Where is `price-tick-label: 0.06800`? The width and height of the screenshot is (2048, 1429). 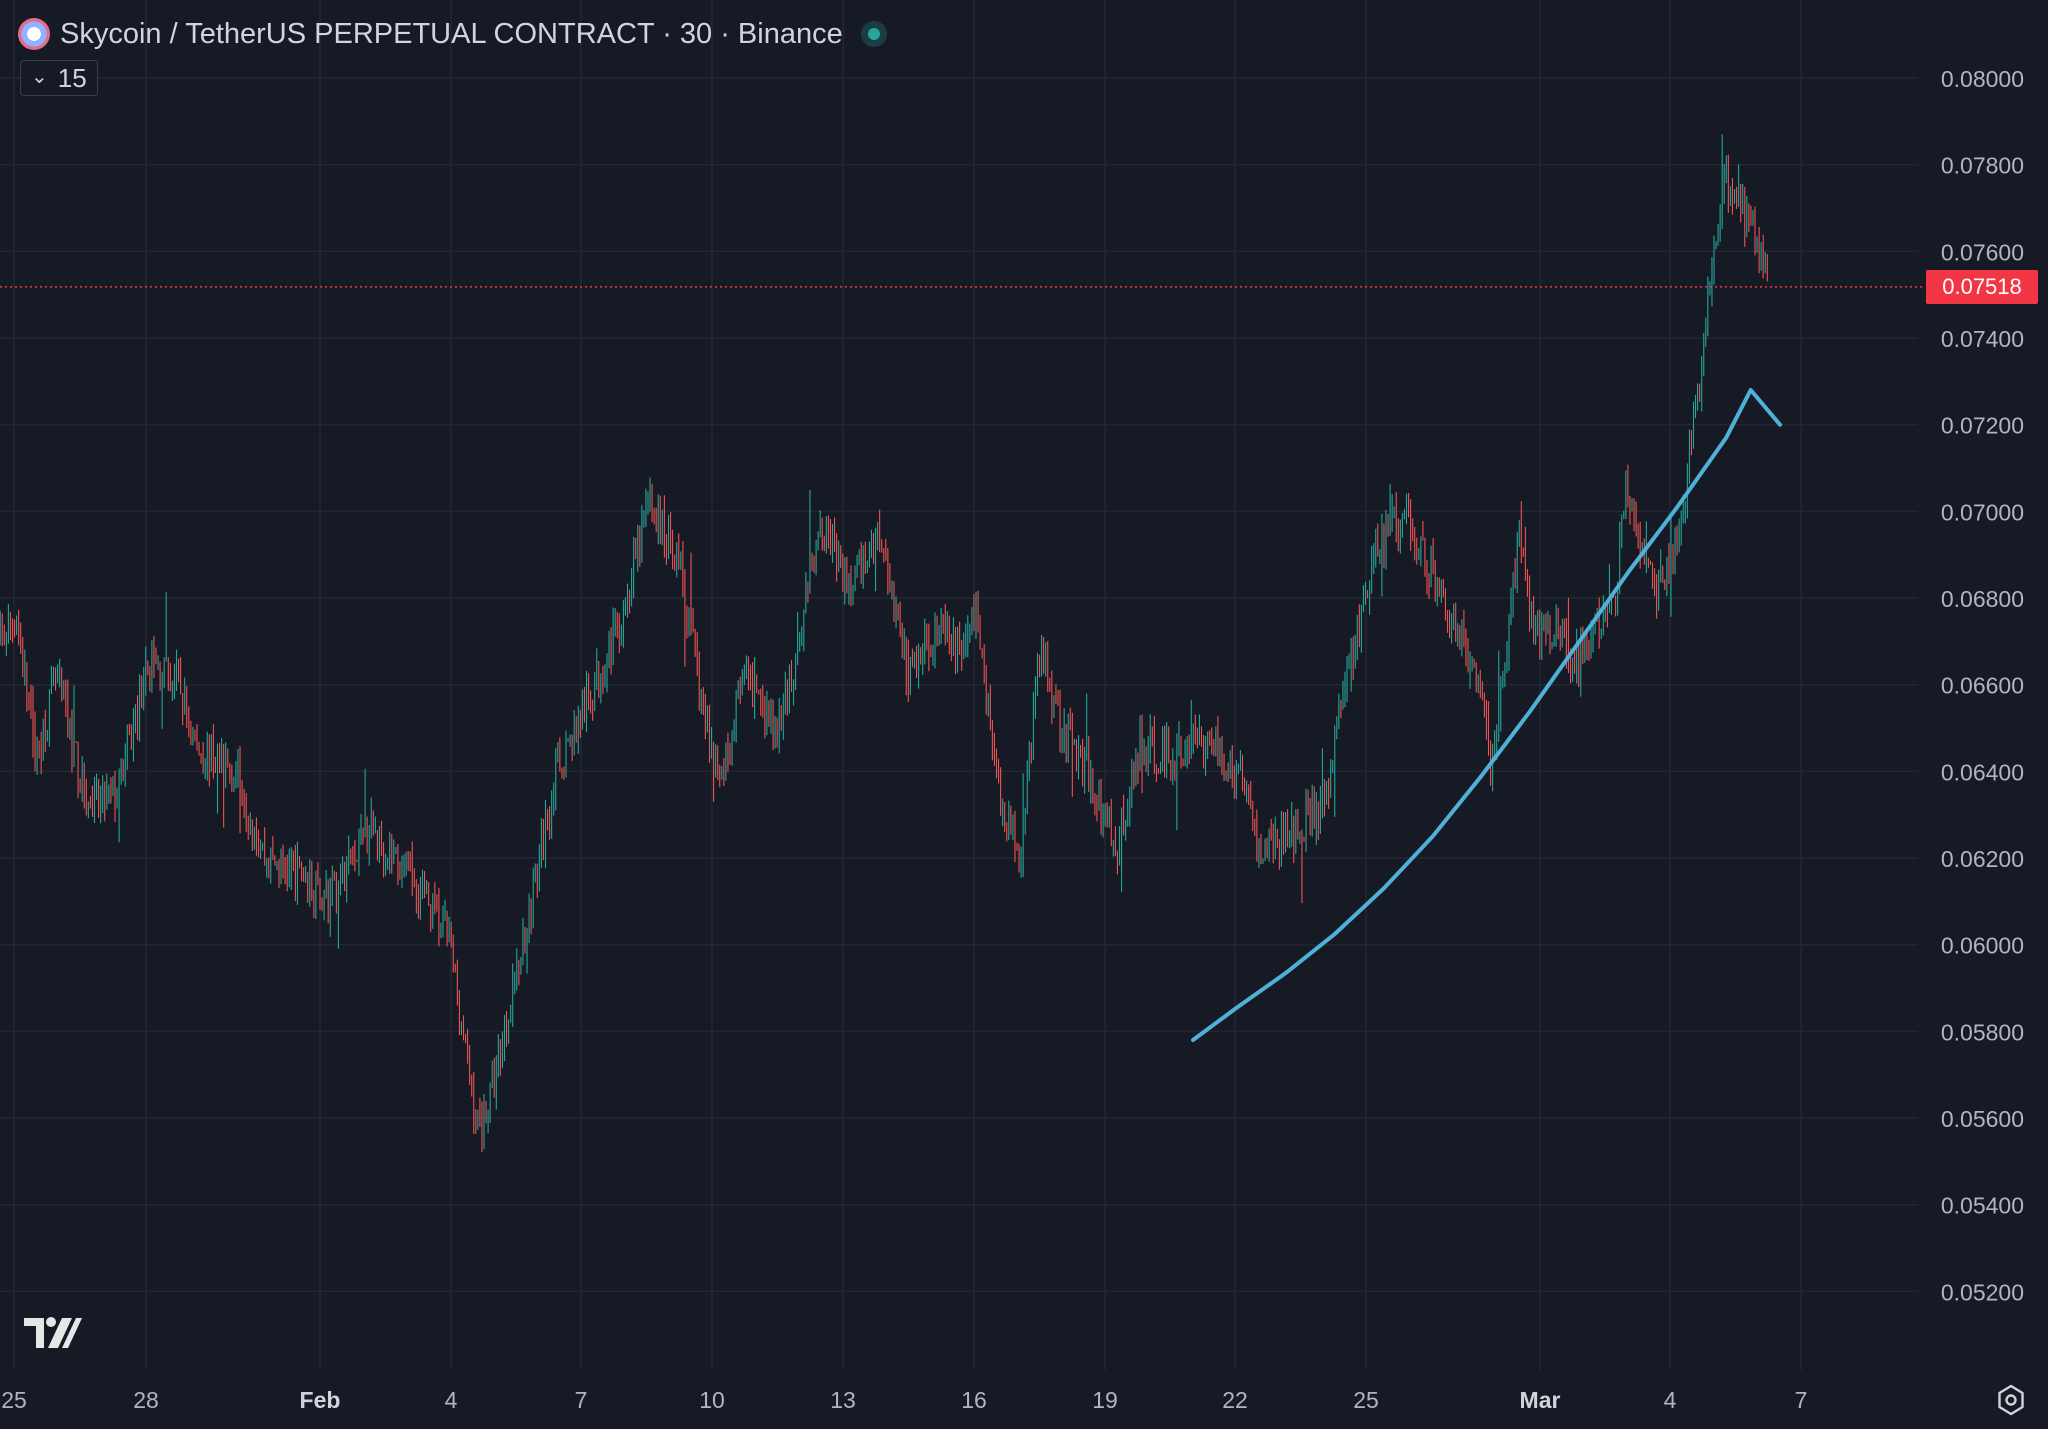 price-tick-label: 0.06800 is located at coordinates (1982, 599).